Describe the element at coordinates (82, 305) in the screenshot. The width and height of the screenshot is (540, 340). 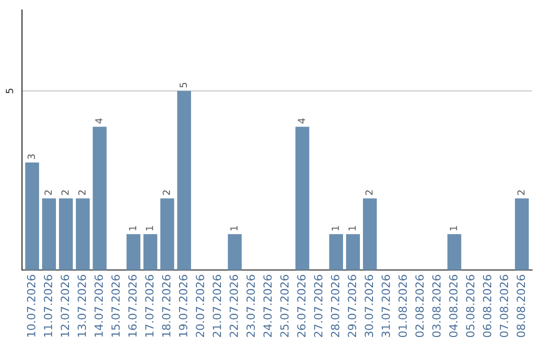
I see `x-tick-label: 13.07.2026` at that location.